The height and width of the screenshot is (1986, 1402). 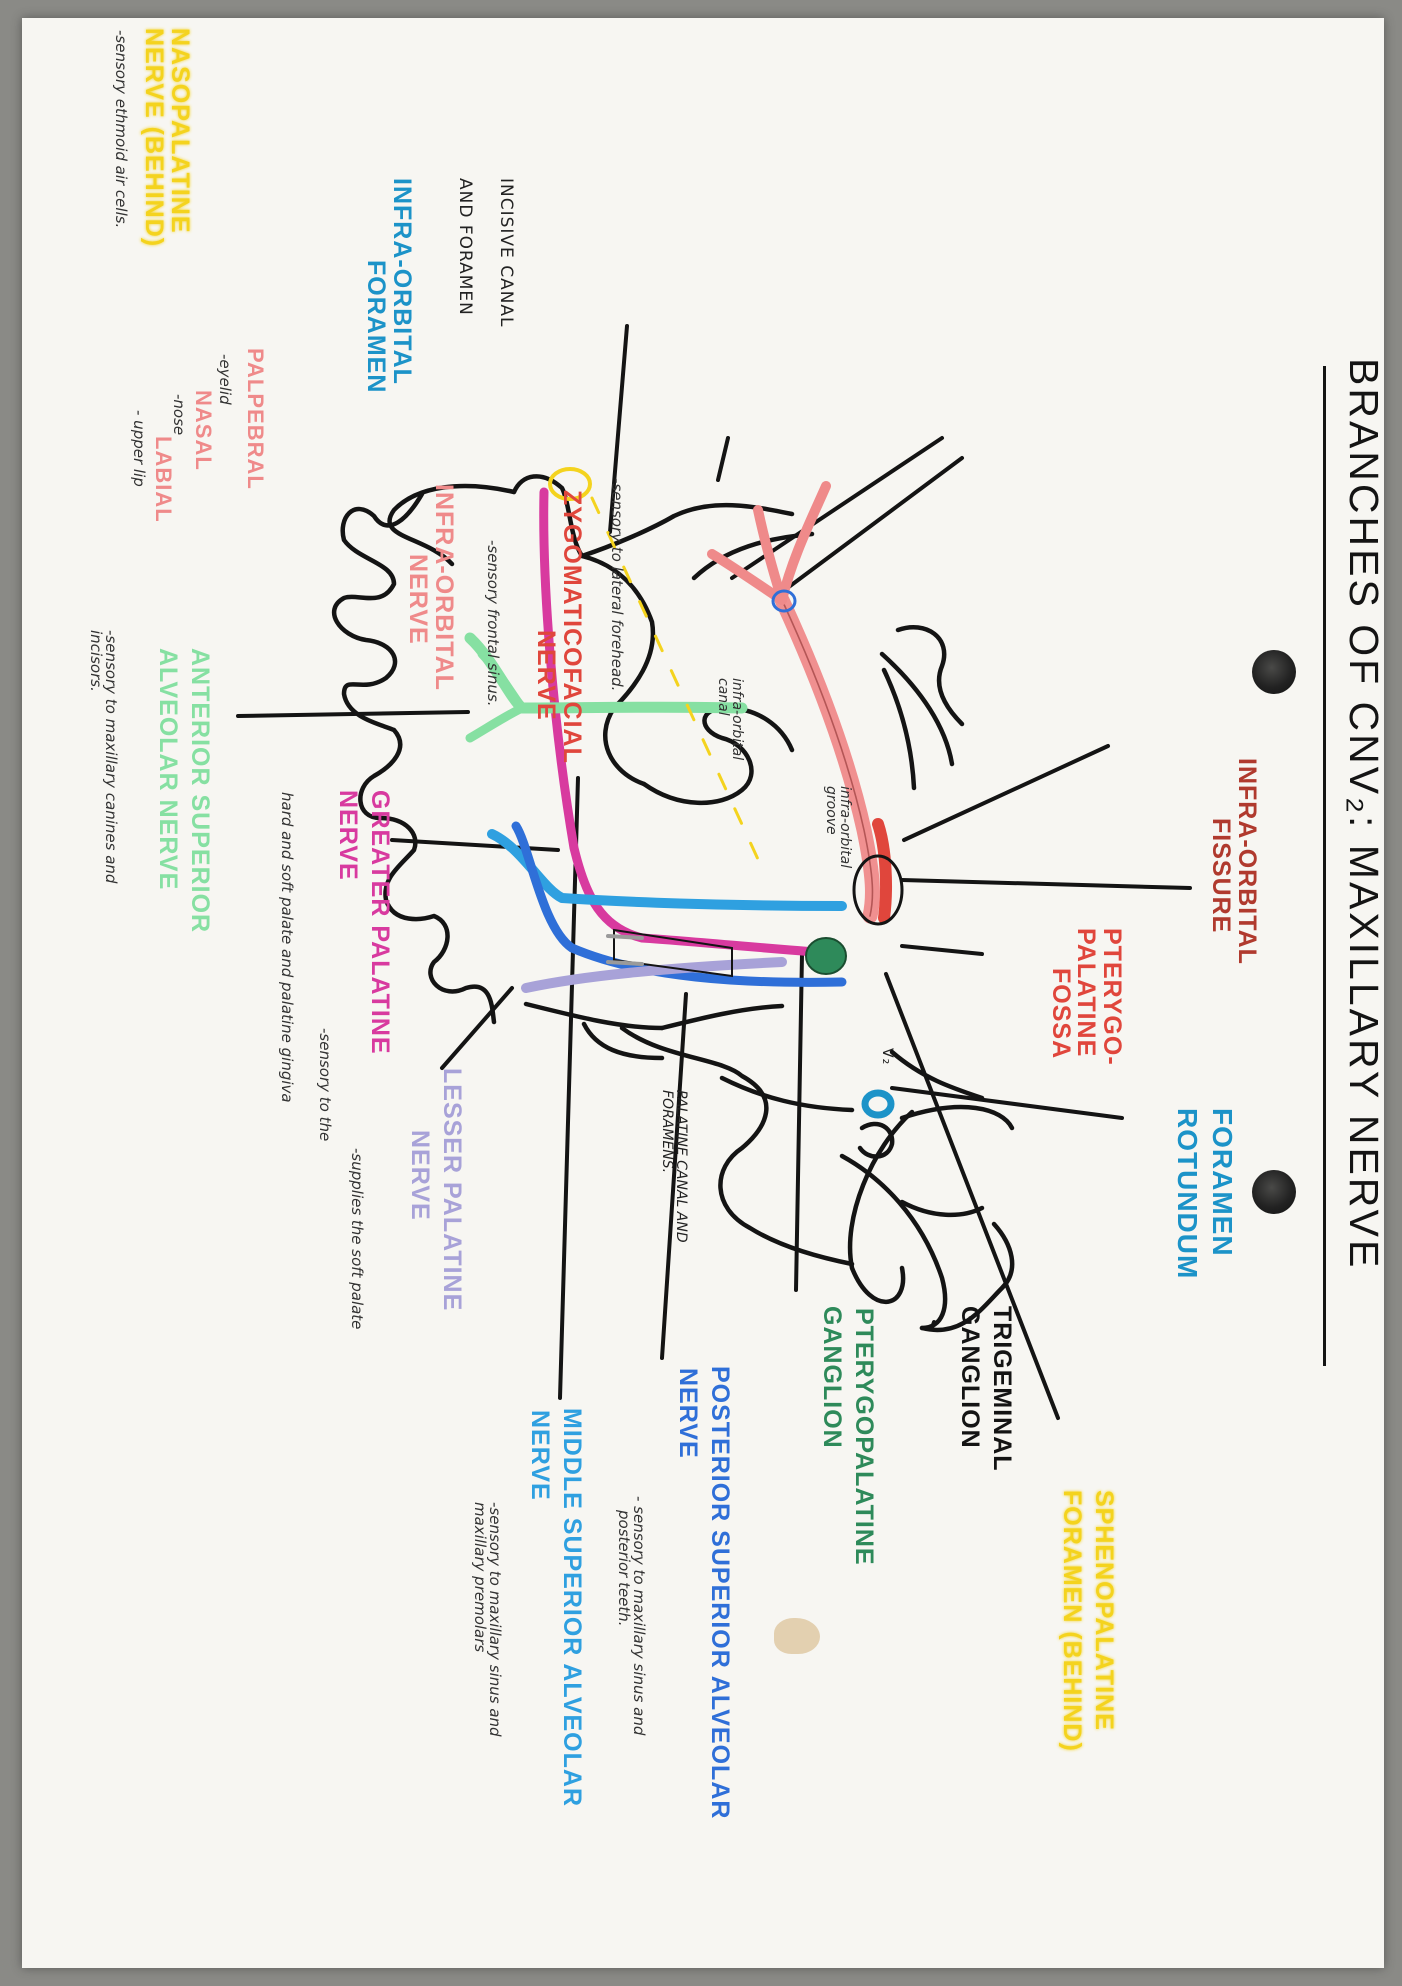 I want to click on labial-nerve-path, so click(x=747, y=577).